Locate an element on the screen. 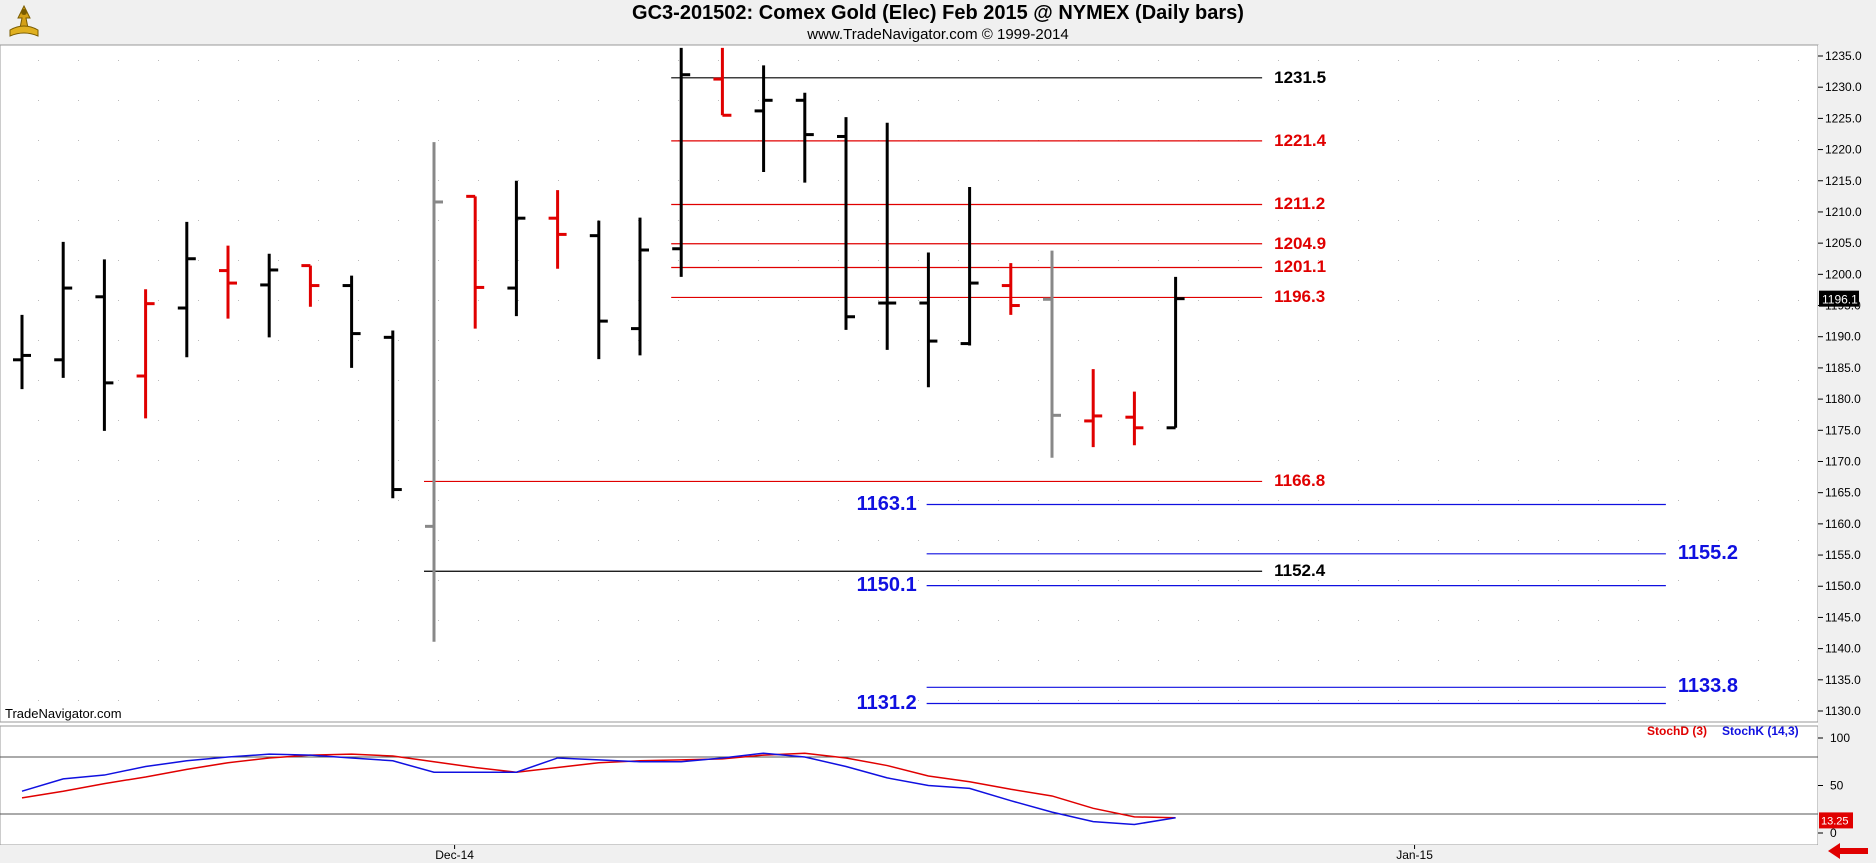  y-tick-label: 1155.0 is located at coordinates (1843, 555).